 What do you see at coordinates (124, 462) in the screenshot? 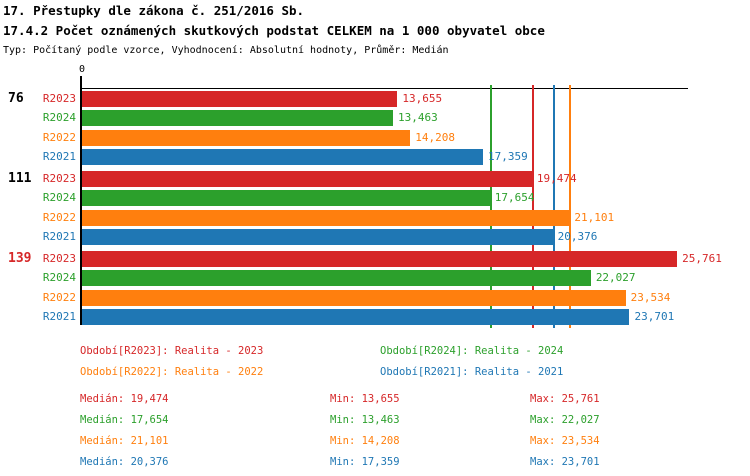
I see `stat-median-r2021: Medián: 20,376` at bounding box center [124, 462].